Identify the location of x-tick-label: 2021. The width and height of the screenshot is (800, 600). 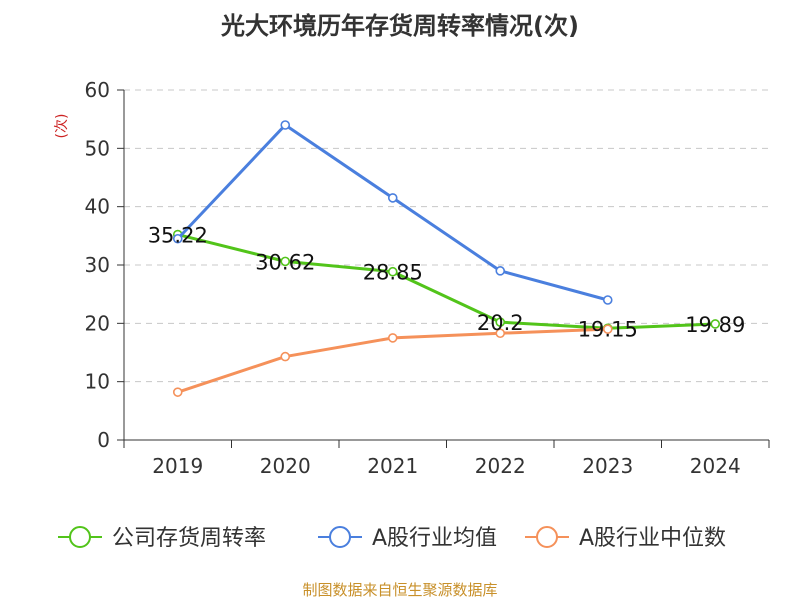
(392, 466).